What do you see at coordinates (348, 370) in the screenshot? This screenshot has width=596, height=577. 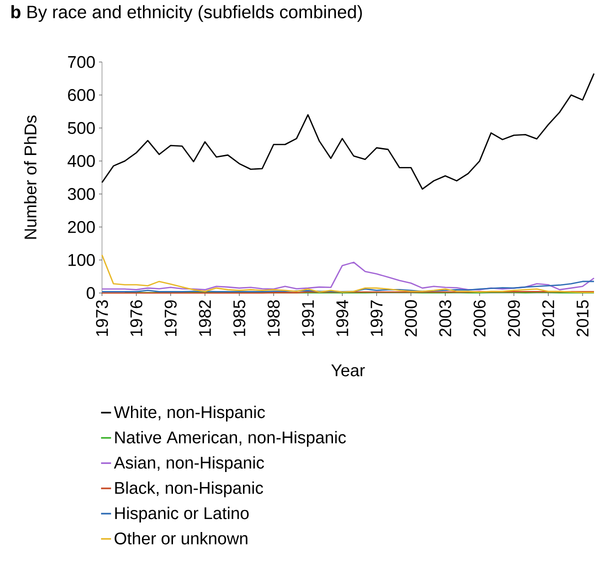 I see `x-axis-title: Year` at bounding box center [348, 370].